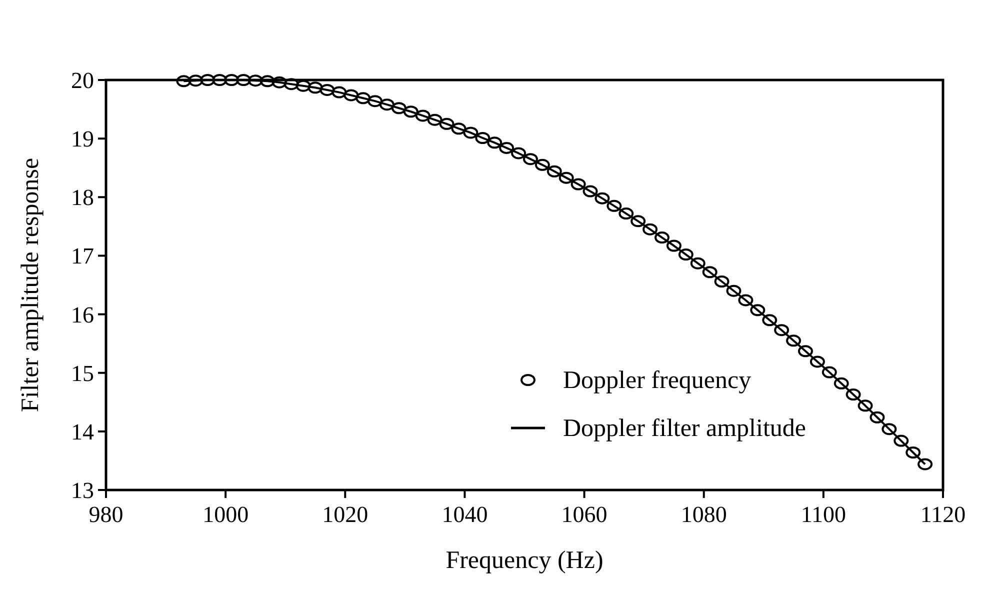 The height and width of the screenshot is (596, 991). Describe the element at coordinates (106, 514) in the screenshot. I see `x-tick-label: 980` at that location.